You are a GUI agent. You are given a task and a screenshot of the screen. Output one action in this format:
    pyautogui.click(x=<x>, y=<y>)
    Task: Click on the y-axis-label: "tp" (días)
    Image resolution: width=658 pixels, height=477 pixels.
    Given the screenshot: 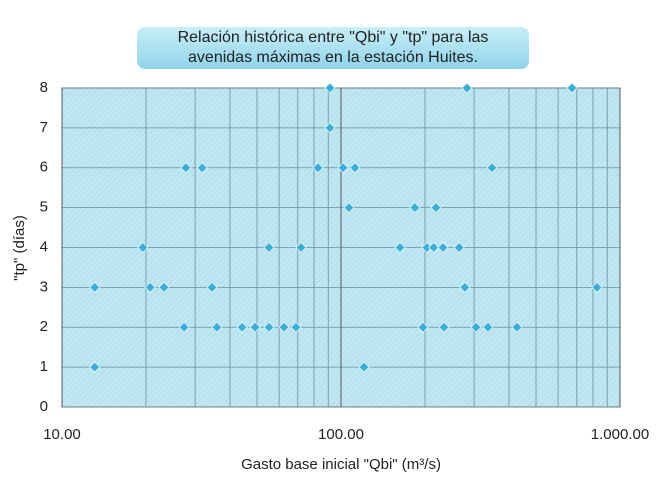 What is the action you would take?
    pyautogui.click(x=19, y=248)
    